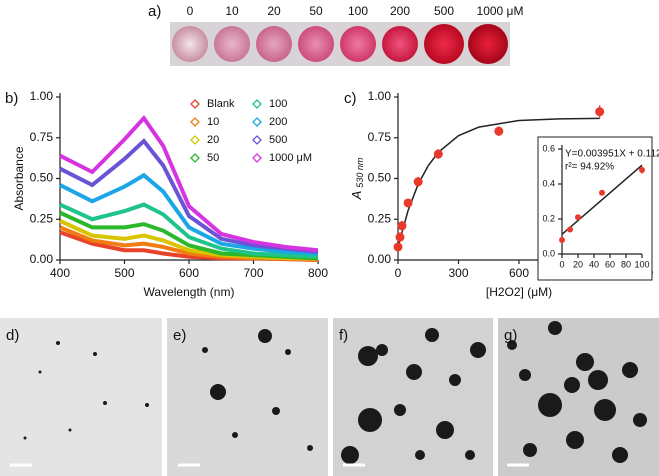  What do you see at coordinates (578, 264) in the screenshot?
I see `x-tick-label: 20` at bounding box center [578, 264].